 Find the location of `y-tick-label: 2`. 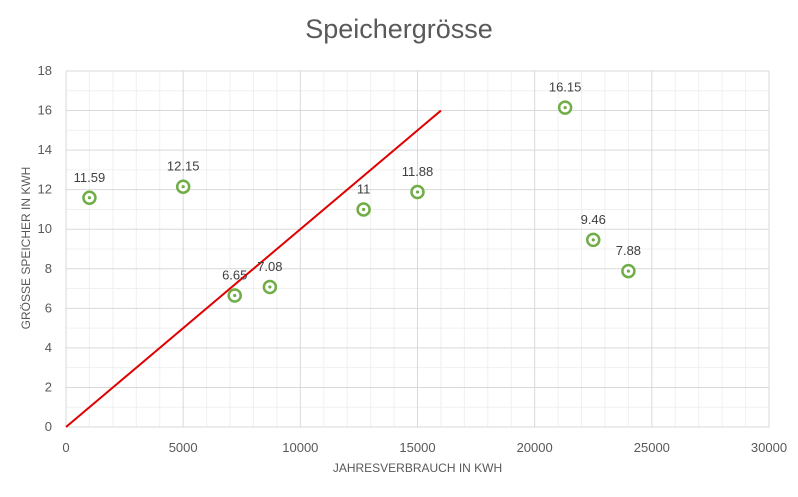

y-tick-label: 2 is located at coordinates (48, 386).